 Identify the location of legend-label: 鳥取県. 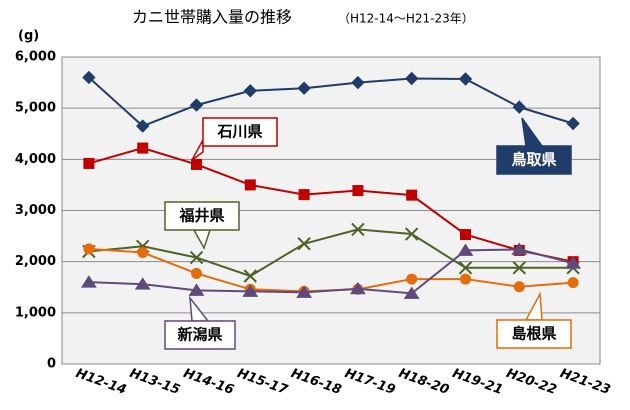
(533, 160).